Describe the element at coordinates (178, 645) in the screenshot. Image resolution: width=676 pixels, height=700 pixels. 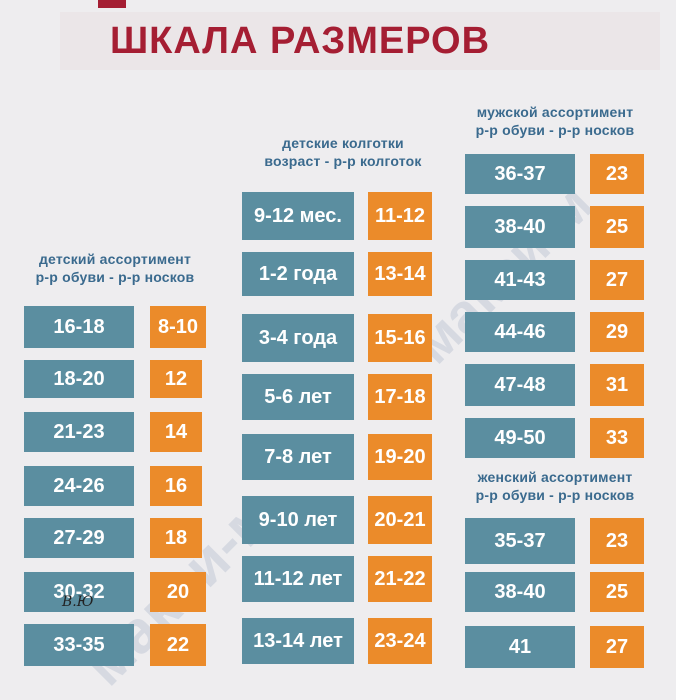
I see `children-sock-size: 22` at that location.